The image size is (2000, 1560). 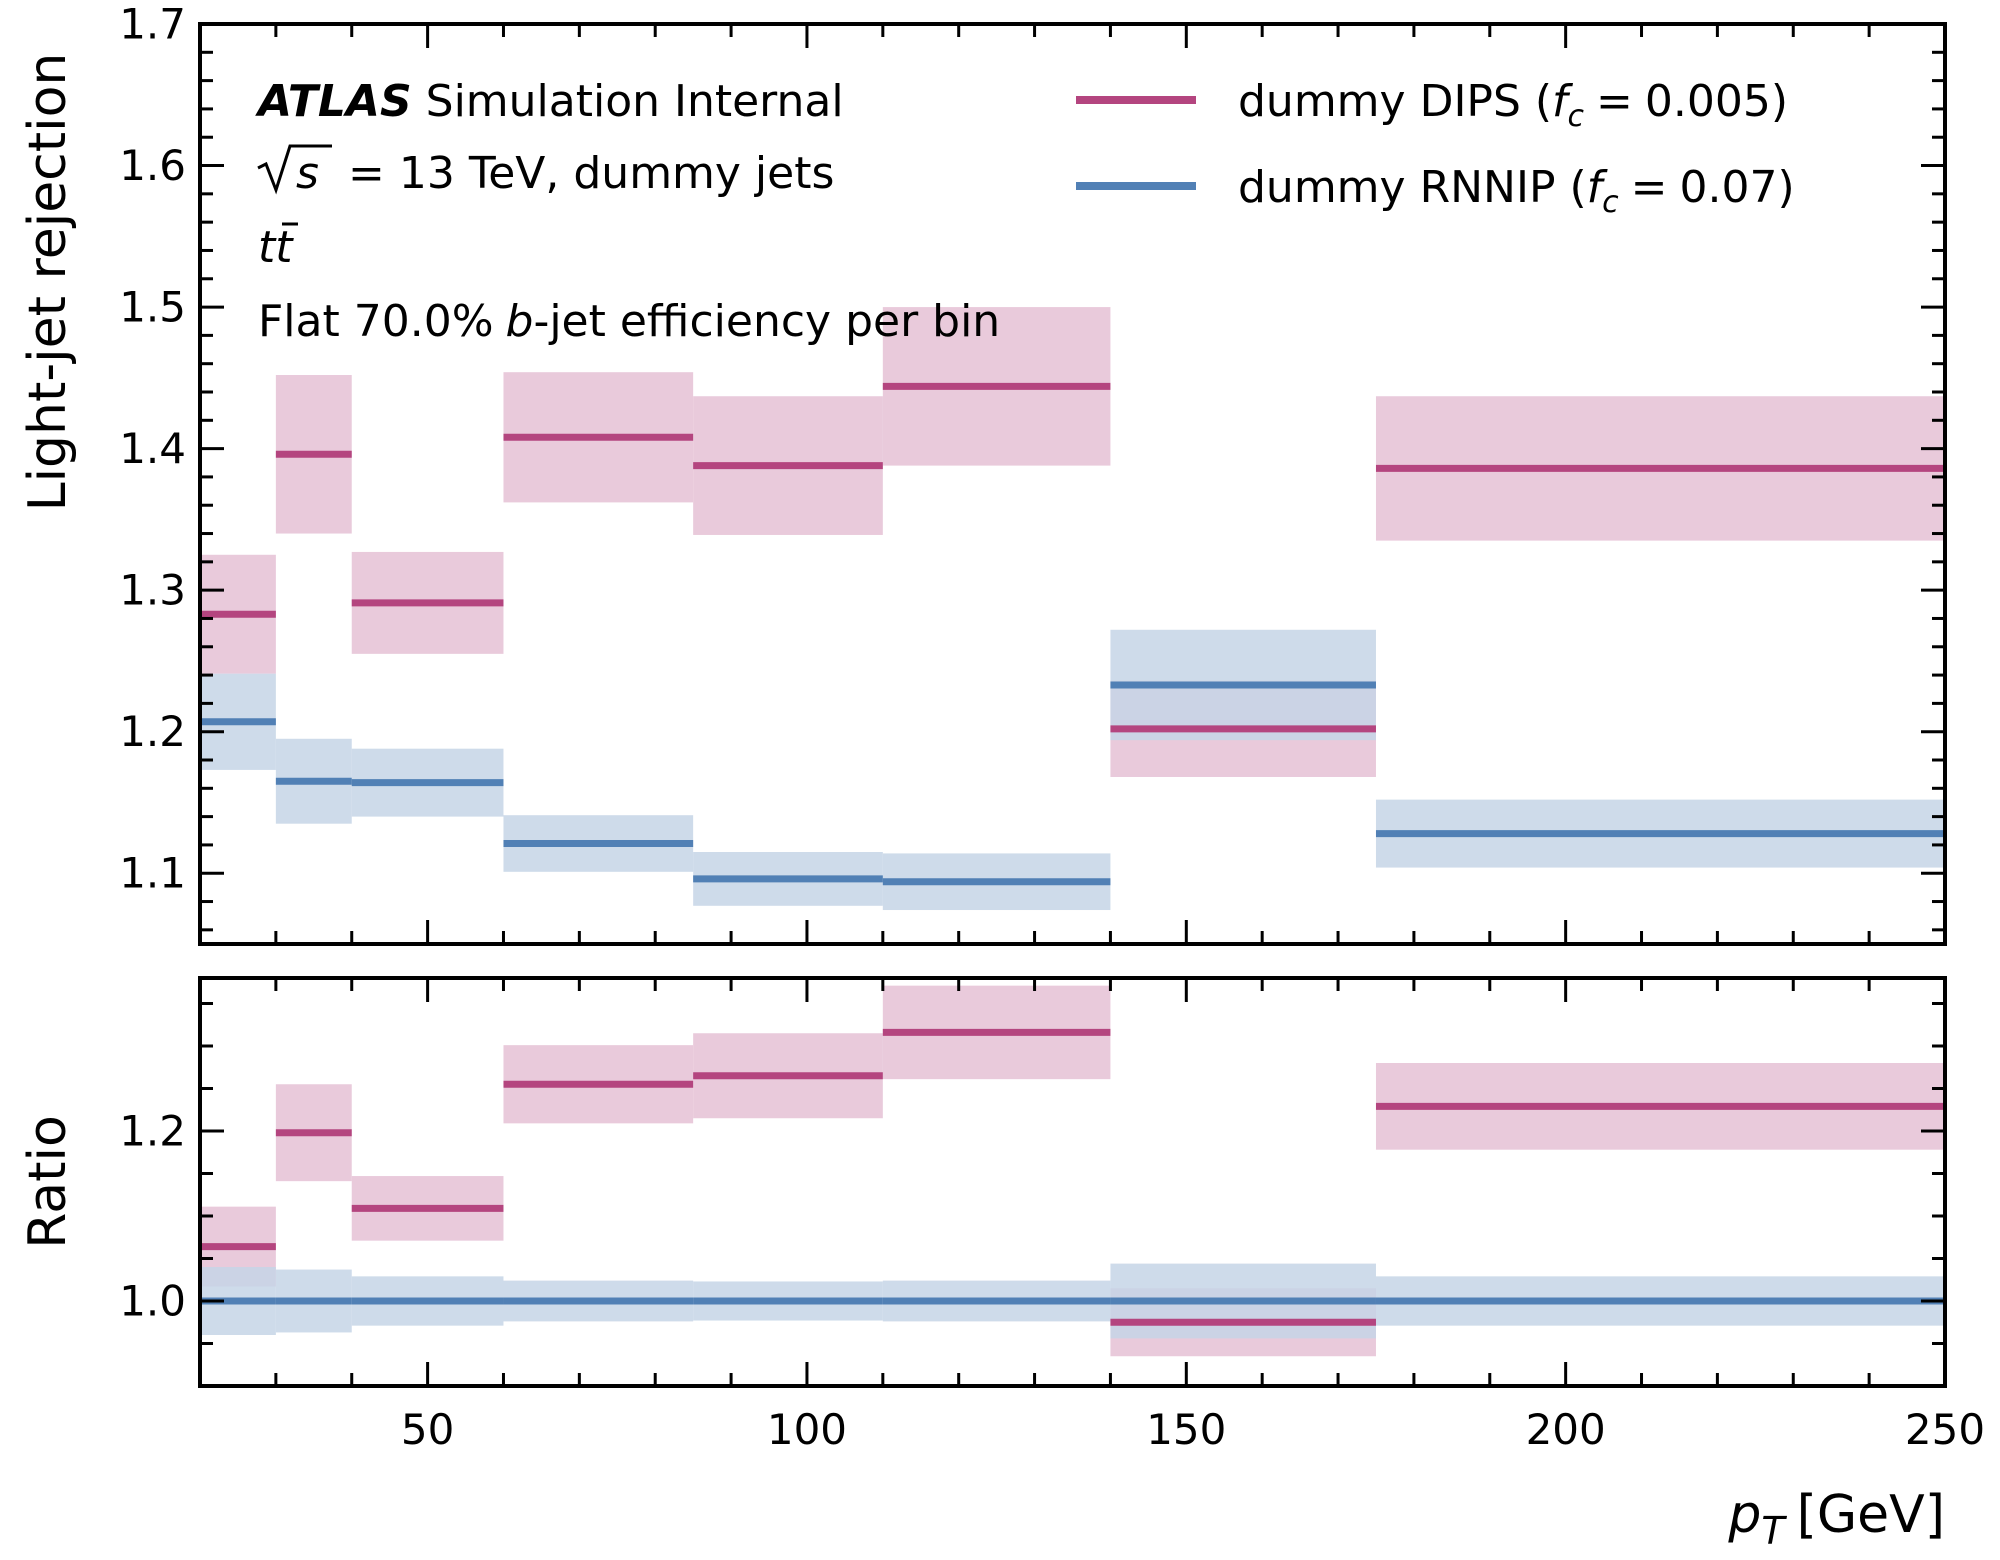 I want to click on sqrt-s-label: s = 13 TeV, dummy jets, so click(x=545, y=171).